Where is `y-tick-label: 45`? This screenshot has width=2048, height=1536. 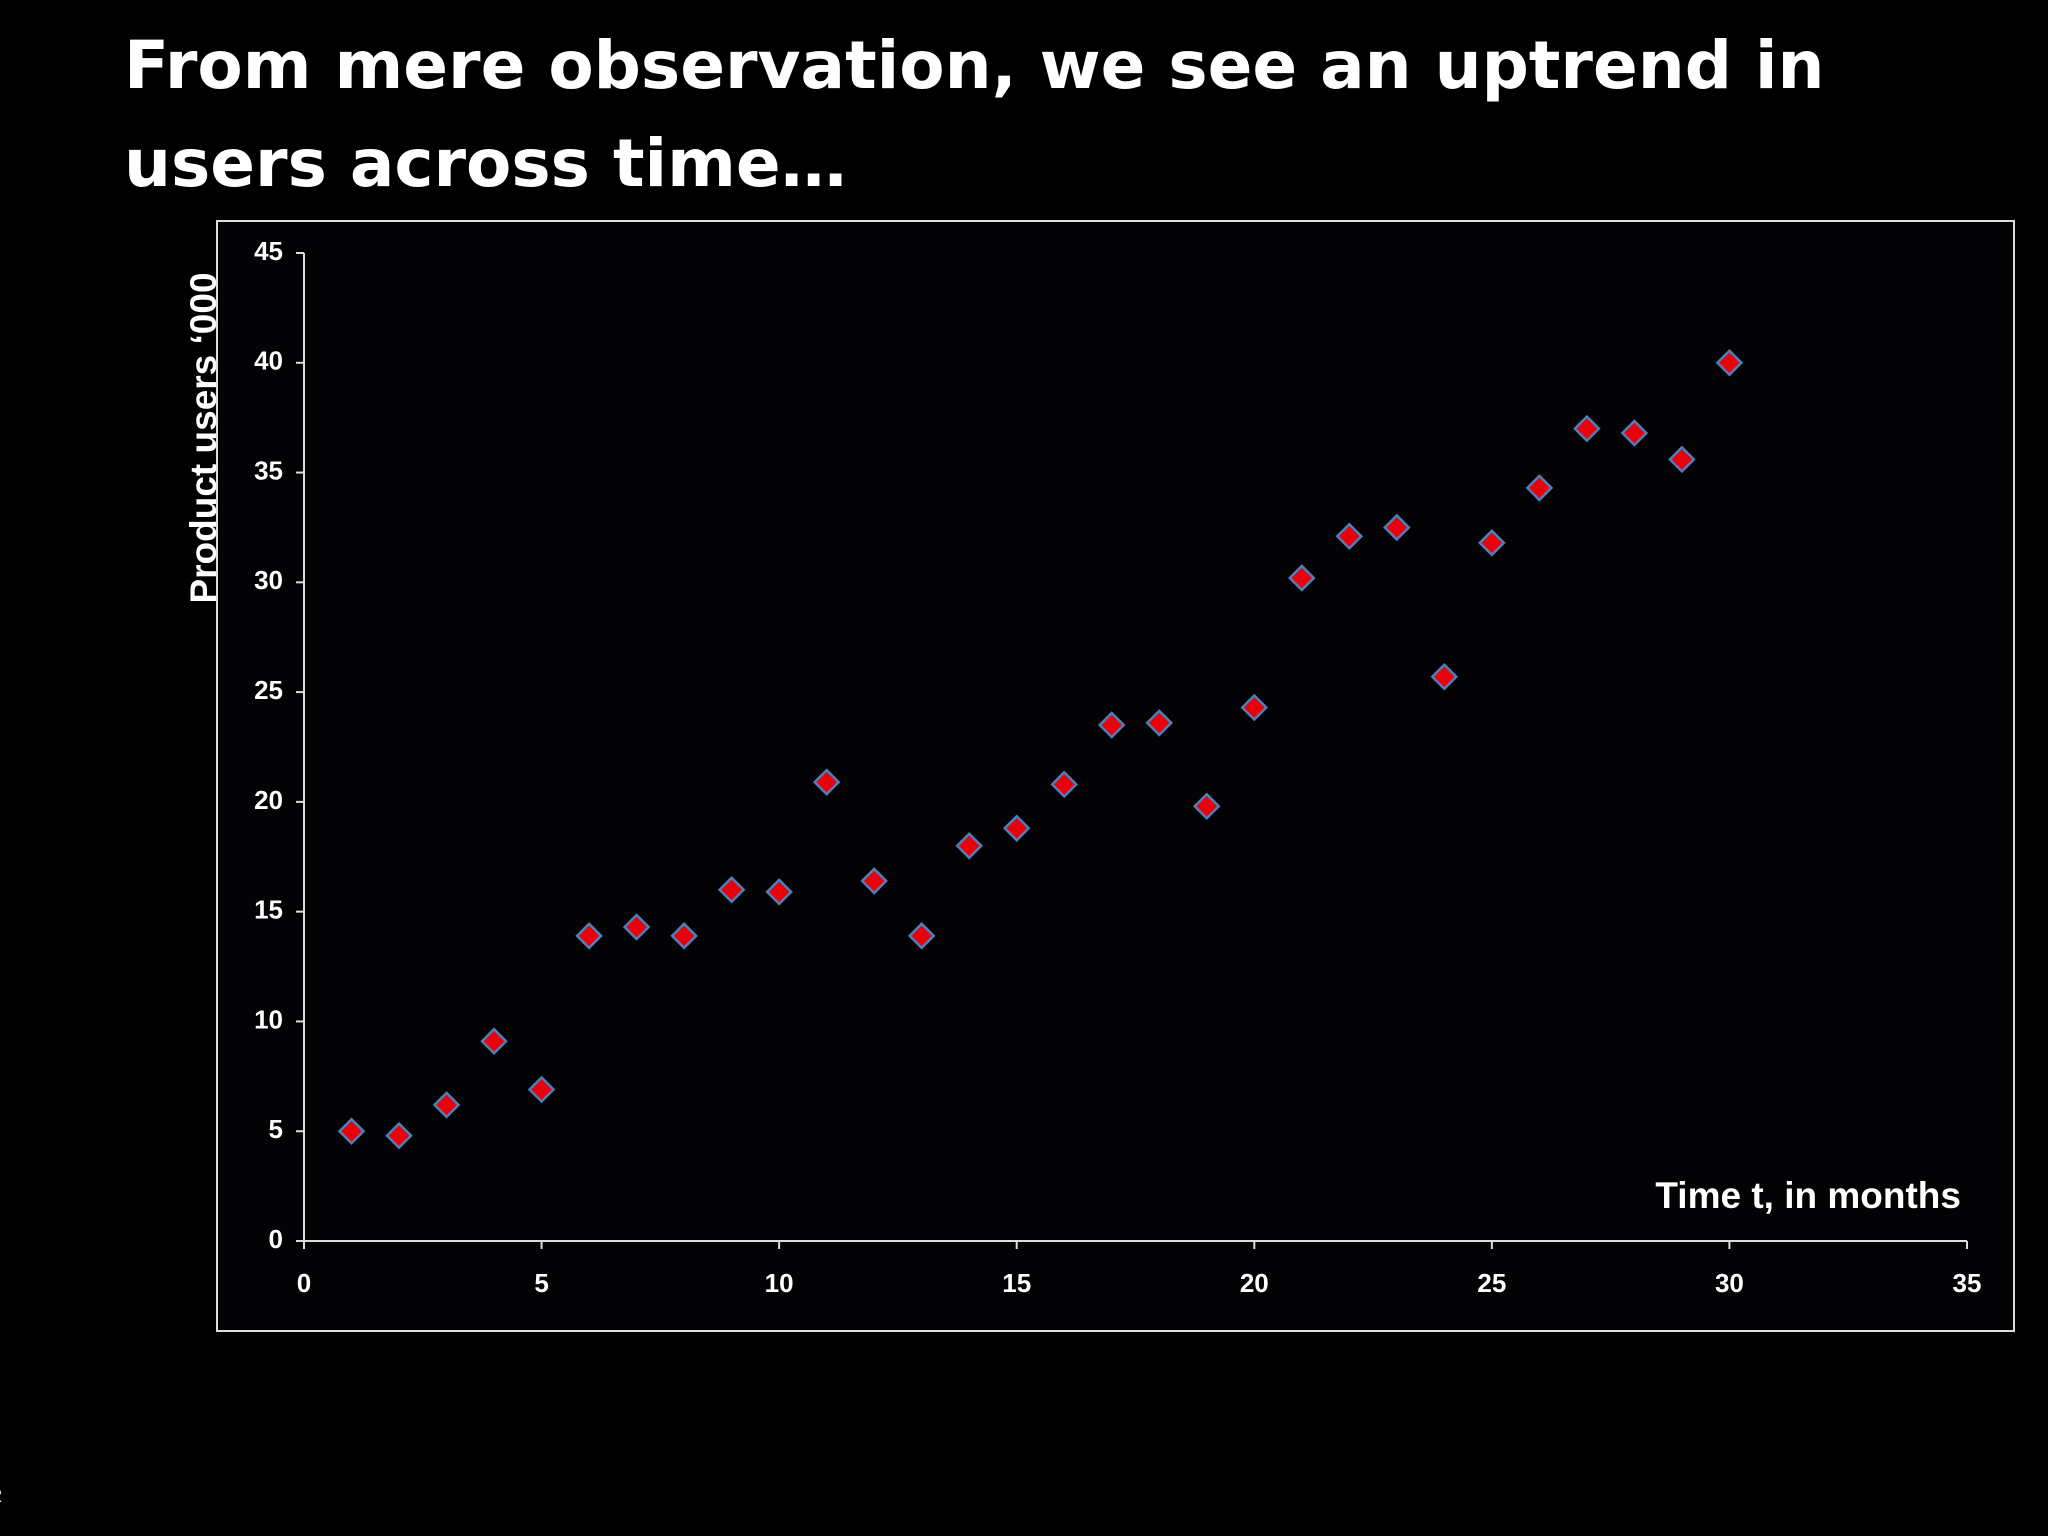 y-tick-label: 45 is located at coordinates (268, 251).